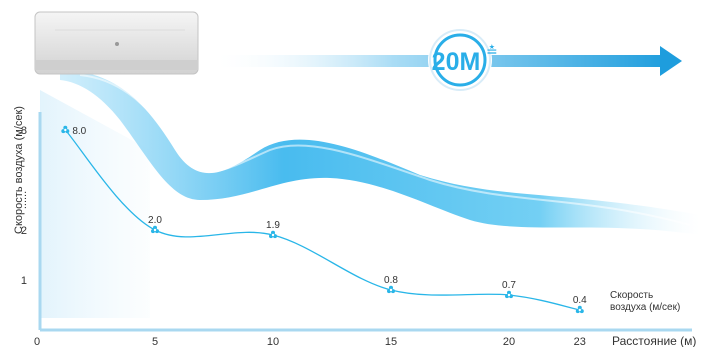  I want to click on wind-icon: ≛, so click(492, 52).